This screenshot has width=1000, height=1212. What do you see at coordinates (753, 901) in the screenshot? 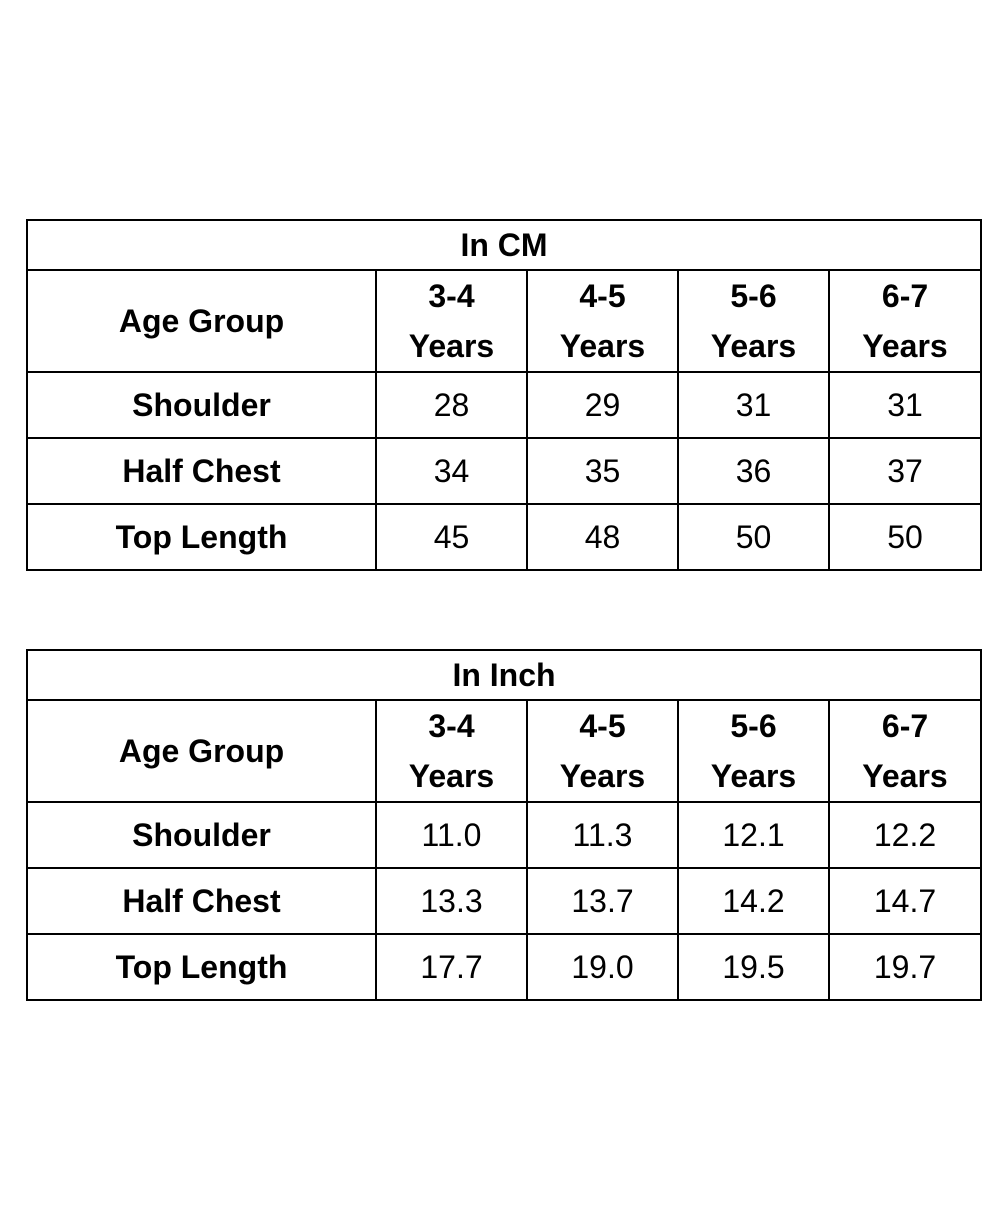
I see `table-cell: 14.2` at bounding box center [753, 901].